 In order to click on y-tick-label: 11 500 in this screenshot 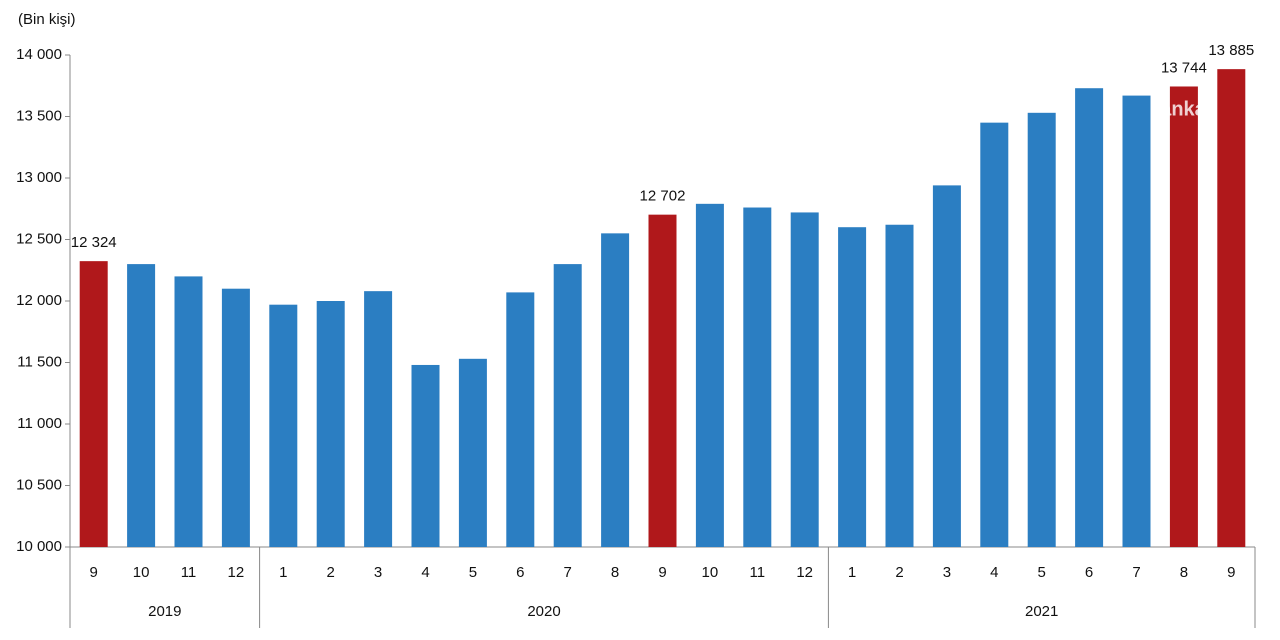, I will do `click(39, 361)`.